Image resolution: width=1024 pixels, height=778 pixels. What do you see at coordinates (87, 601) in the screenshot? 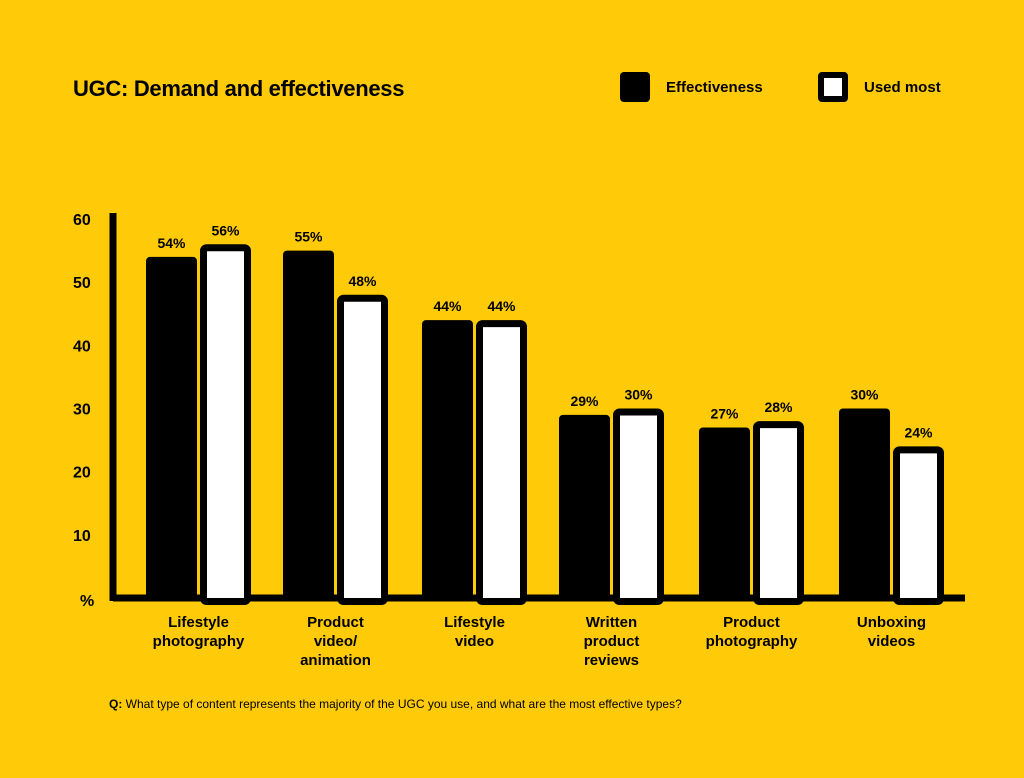
I see `y-axis-unit-label: %` at bounding box center [87, 601].